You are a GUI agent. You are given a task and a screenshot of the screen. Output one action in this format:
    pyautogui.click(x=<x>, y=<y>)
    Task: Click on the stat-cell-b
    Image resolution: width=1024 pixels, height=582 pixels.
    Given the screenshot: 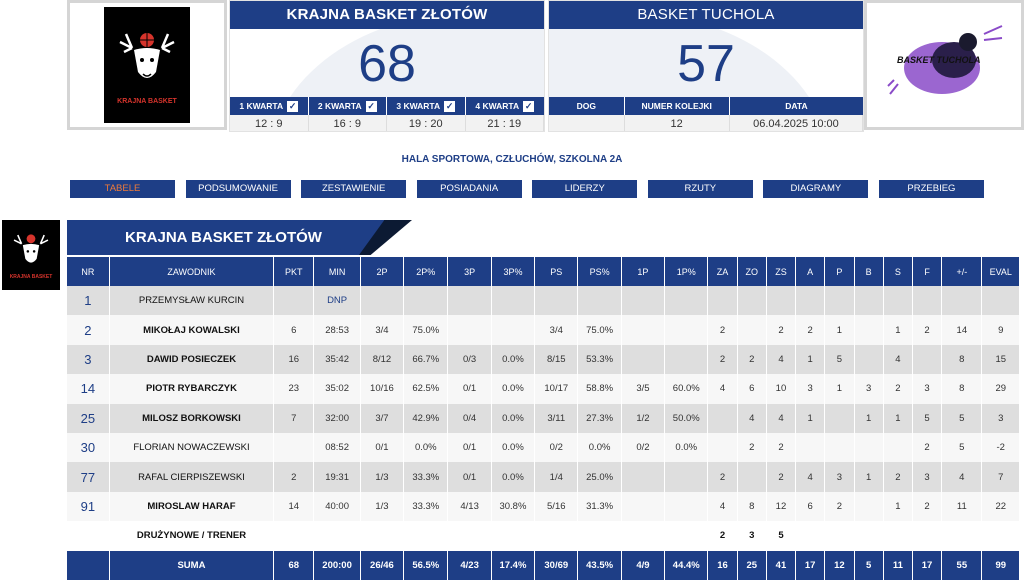 What is the action you would take?
    pyautogui.click(x=869, y=359)
    